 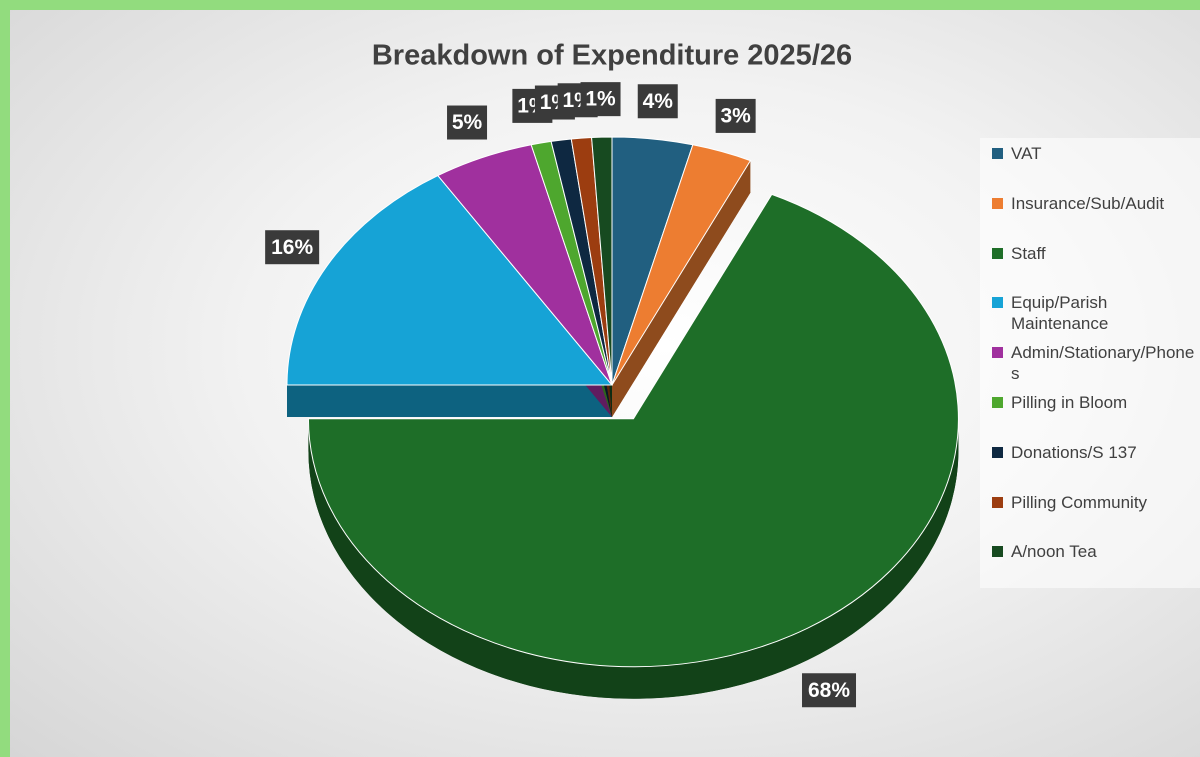 What do you see at coordinates (1026, 153) in the screenshot?
I see `legend-label: VAT` at bounding box center [1026, 153].